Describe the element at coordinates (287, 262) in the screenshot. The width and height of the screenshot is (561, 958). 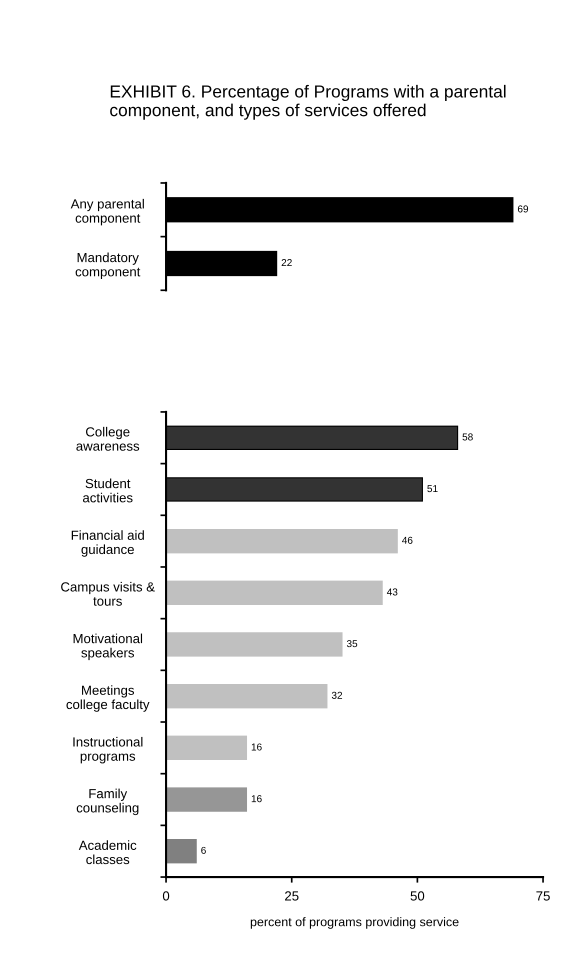
I see `data-label: 22` at that location.